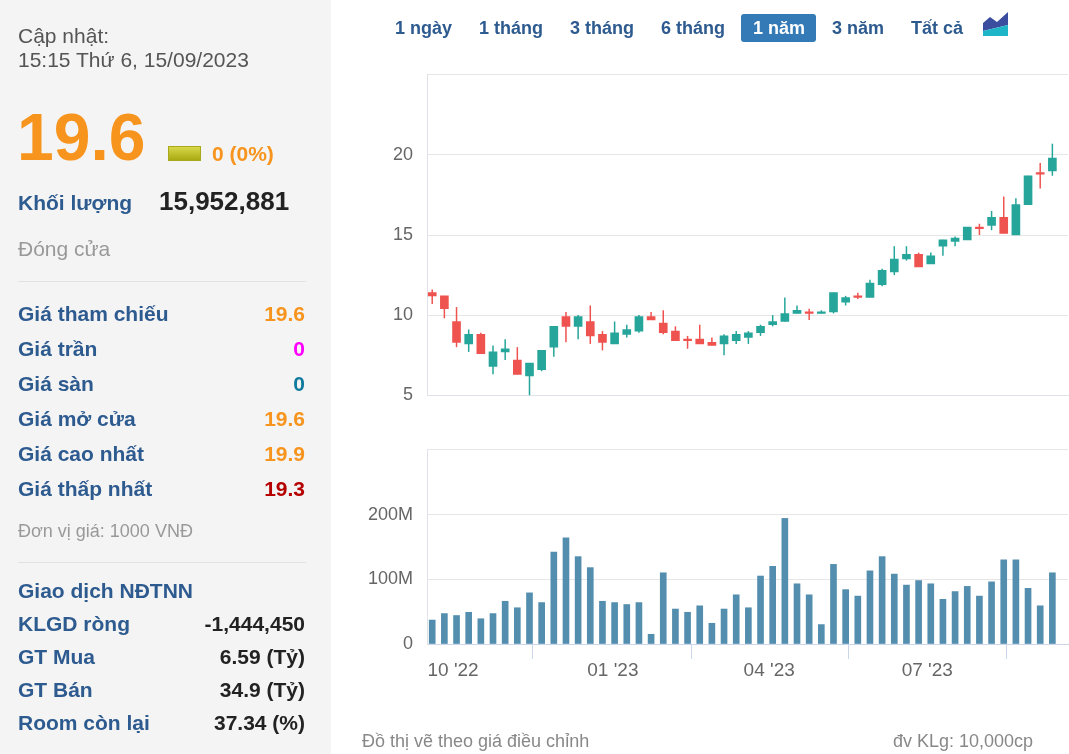 Image resolution: width=1069 pixels, height=754 pixels. I want to click on text: Giao dịch NĐTNN, so click(106, 590).